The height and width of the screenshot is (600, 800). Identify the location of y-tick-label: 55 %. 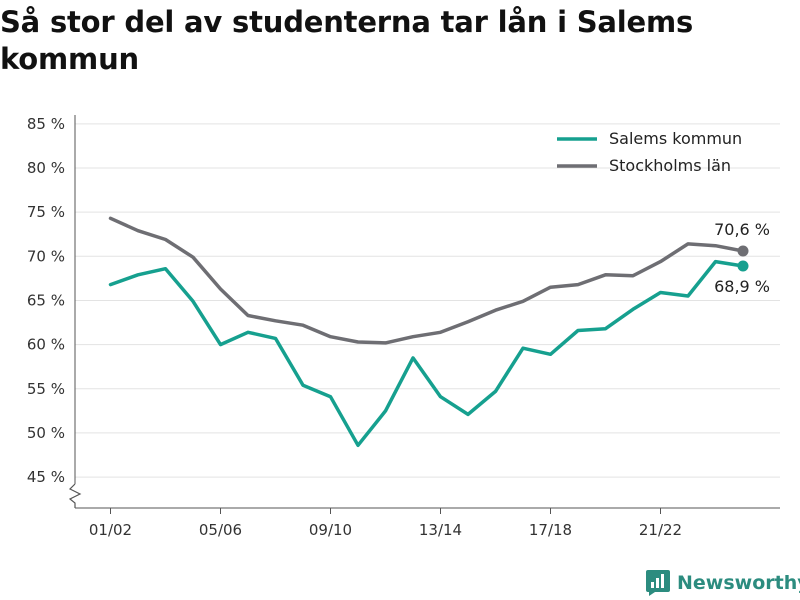
(46, 389).